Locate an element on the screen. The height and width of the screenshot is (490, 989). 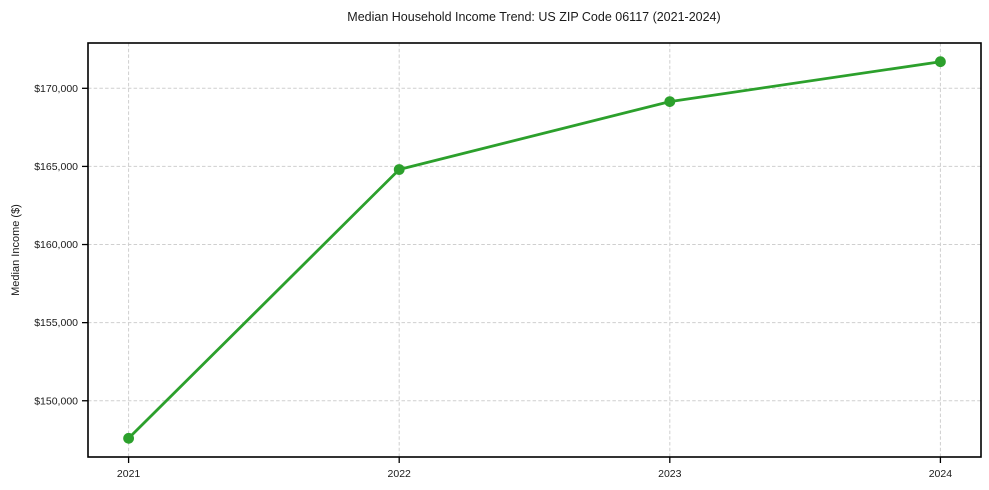
y-tick-label: $150,000 is located at coordinates (56, 401).